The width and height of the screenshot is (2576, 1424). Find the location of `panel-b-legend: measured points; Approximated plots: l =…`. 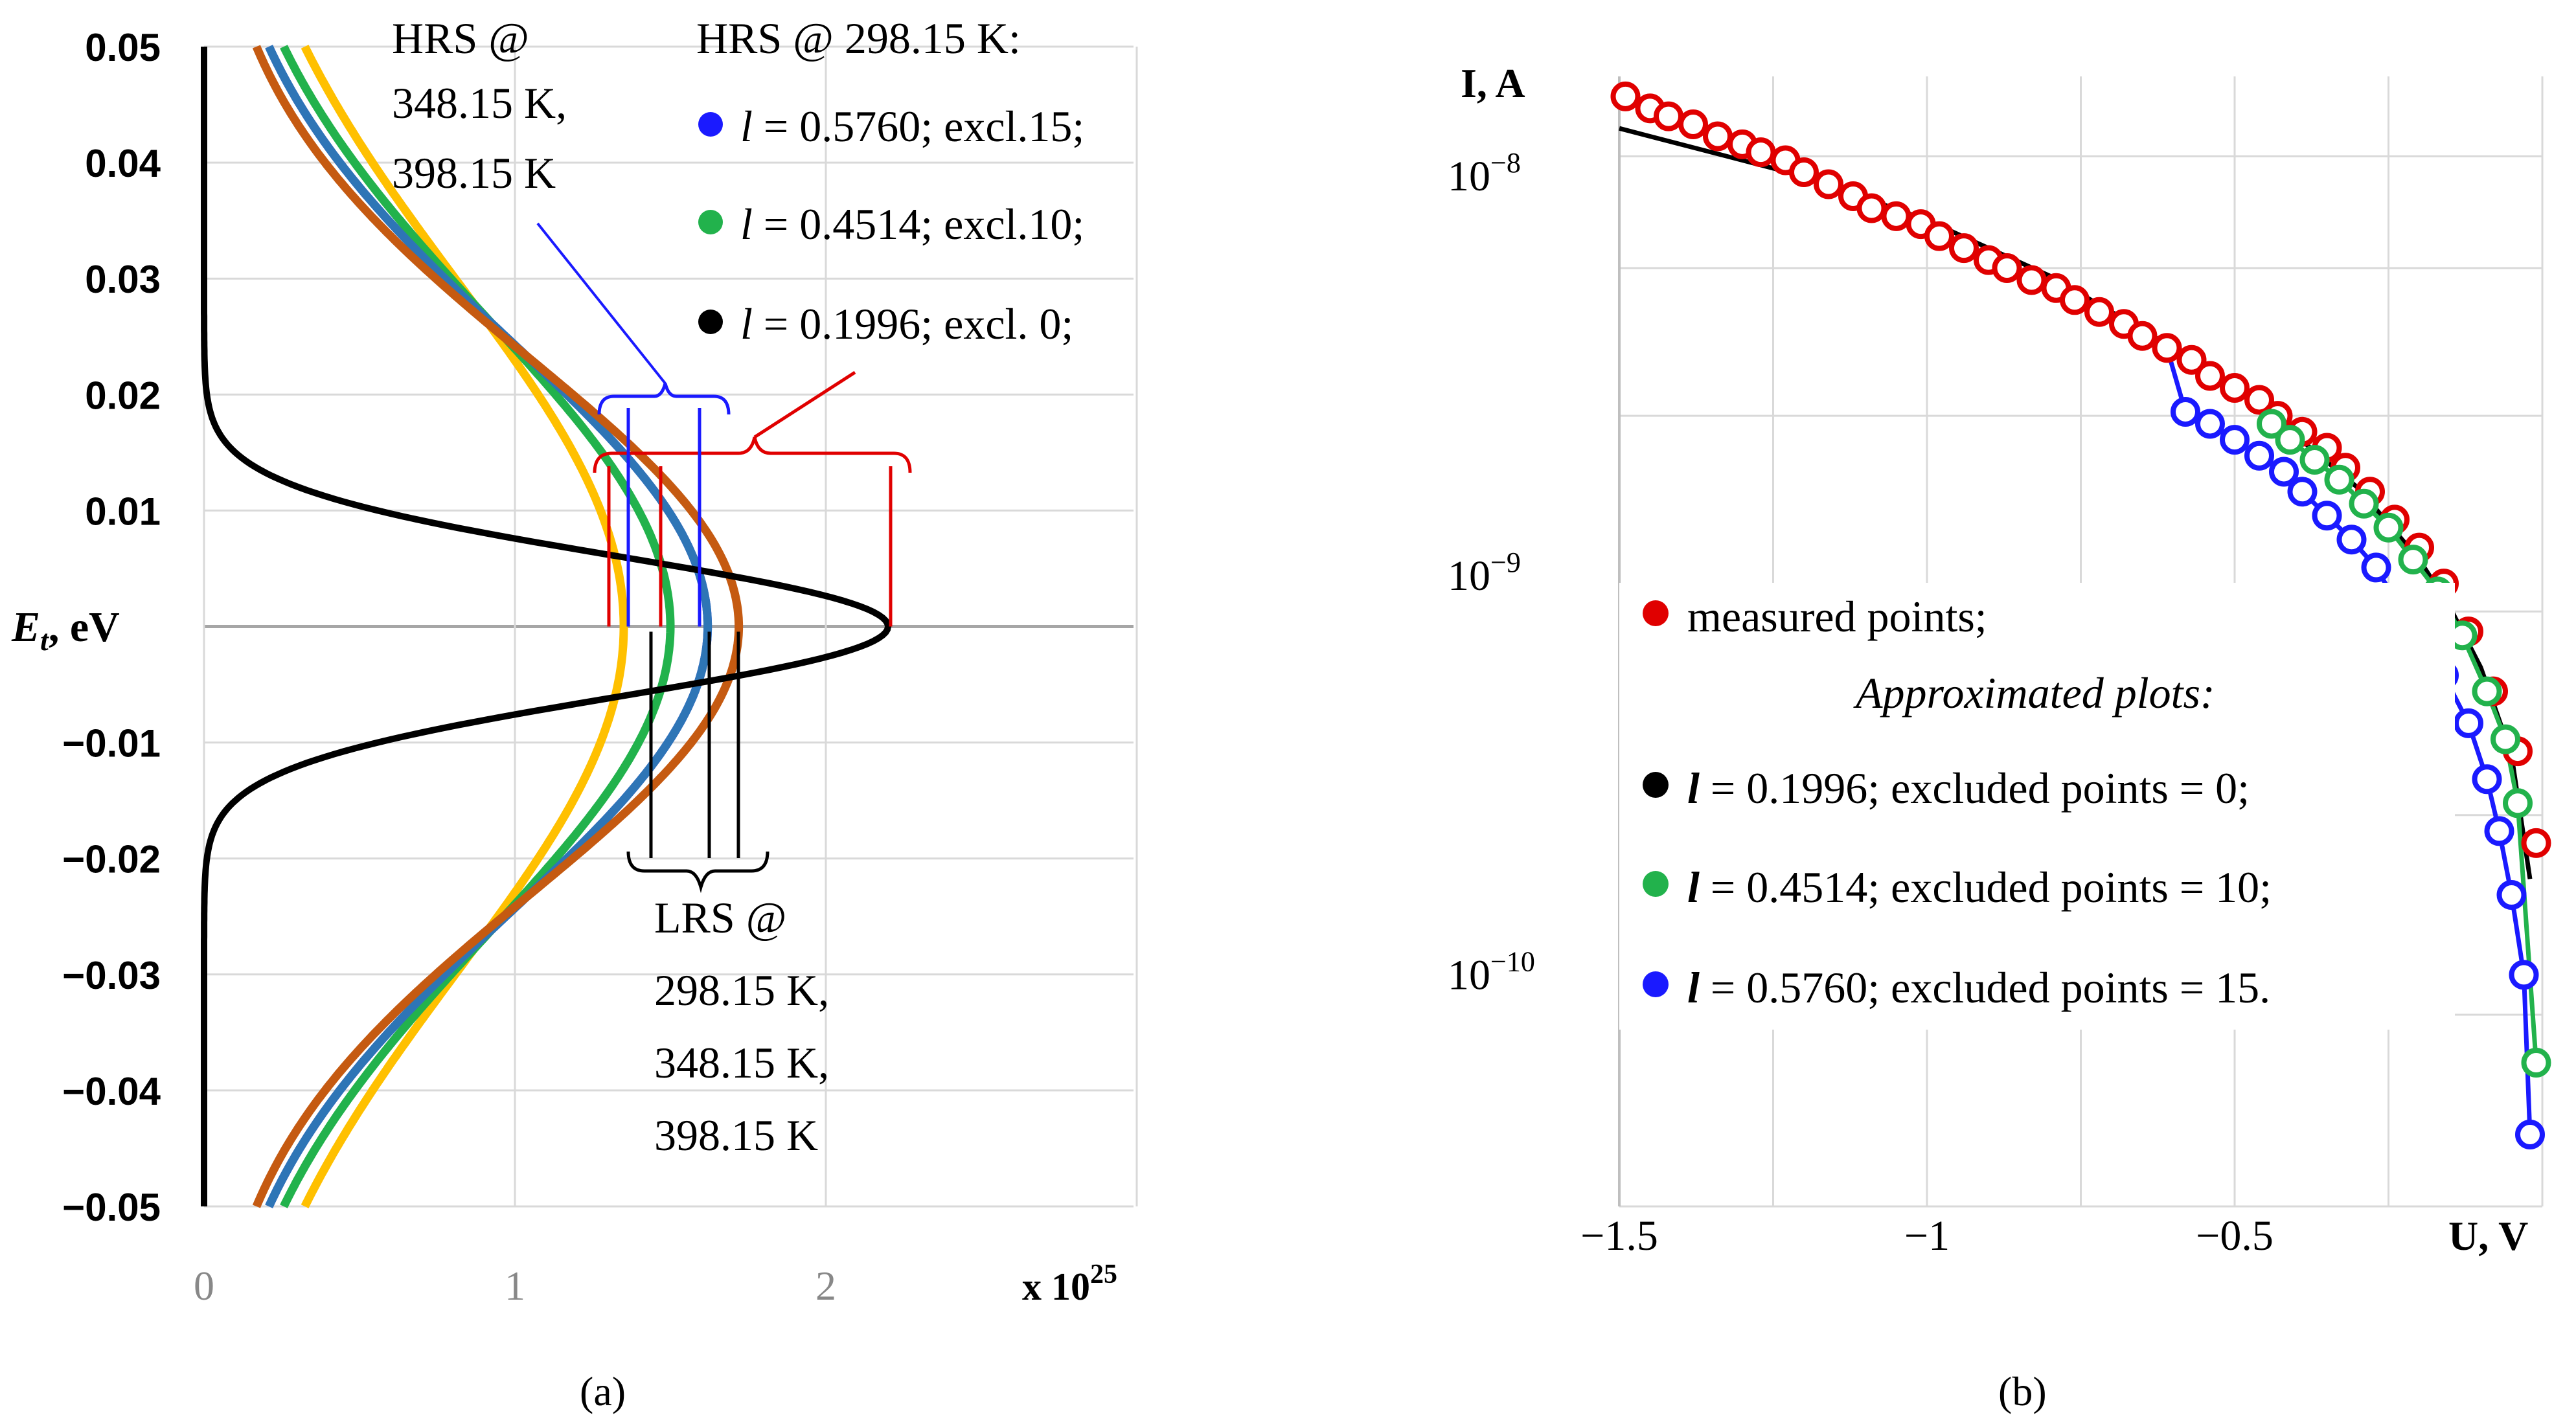

panel-b-legend: measured points; Approximated plots: l =… is located at coordinates (2037, 806).